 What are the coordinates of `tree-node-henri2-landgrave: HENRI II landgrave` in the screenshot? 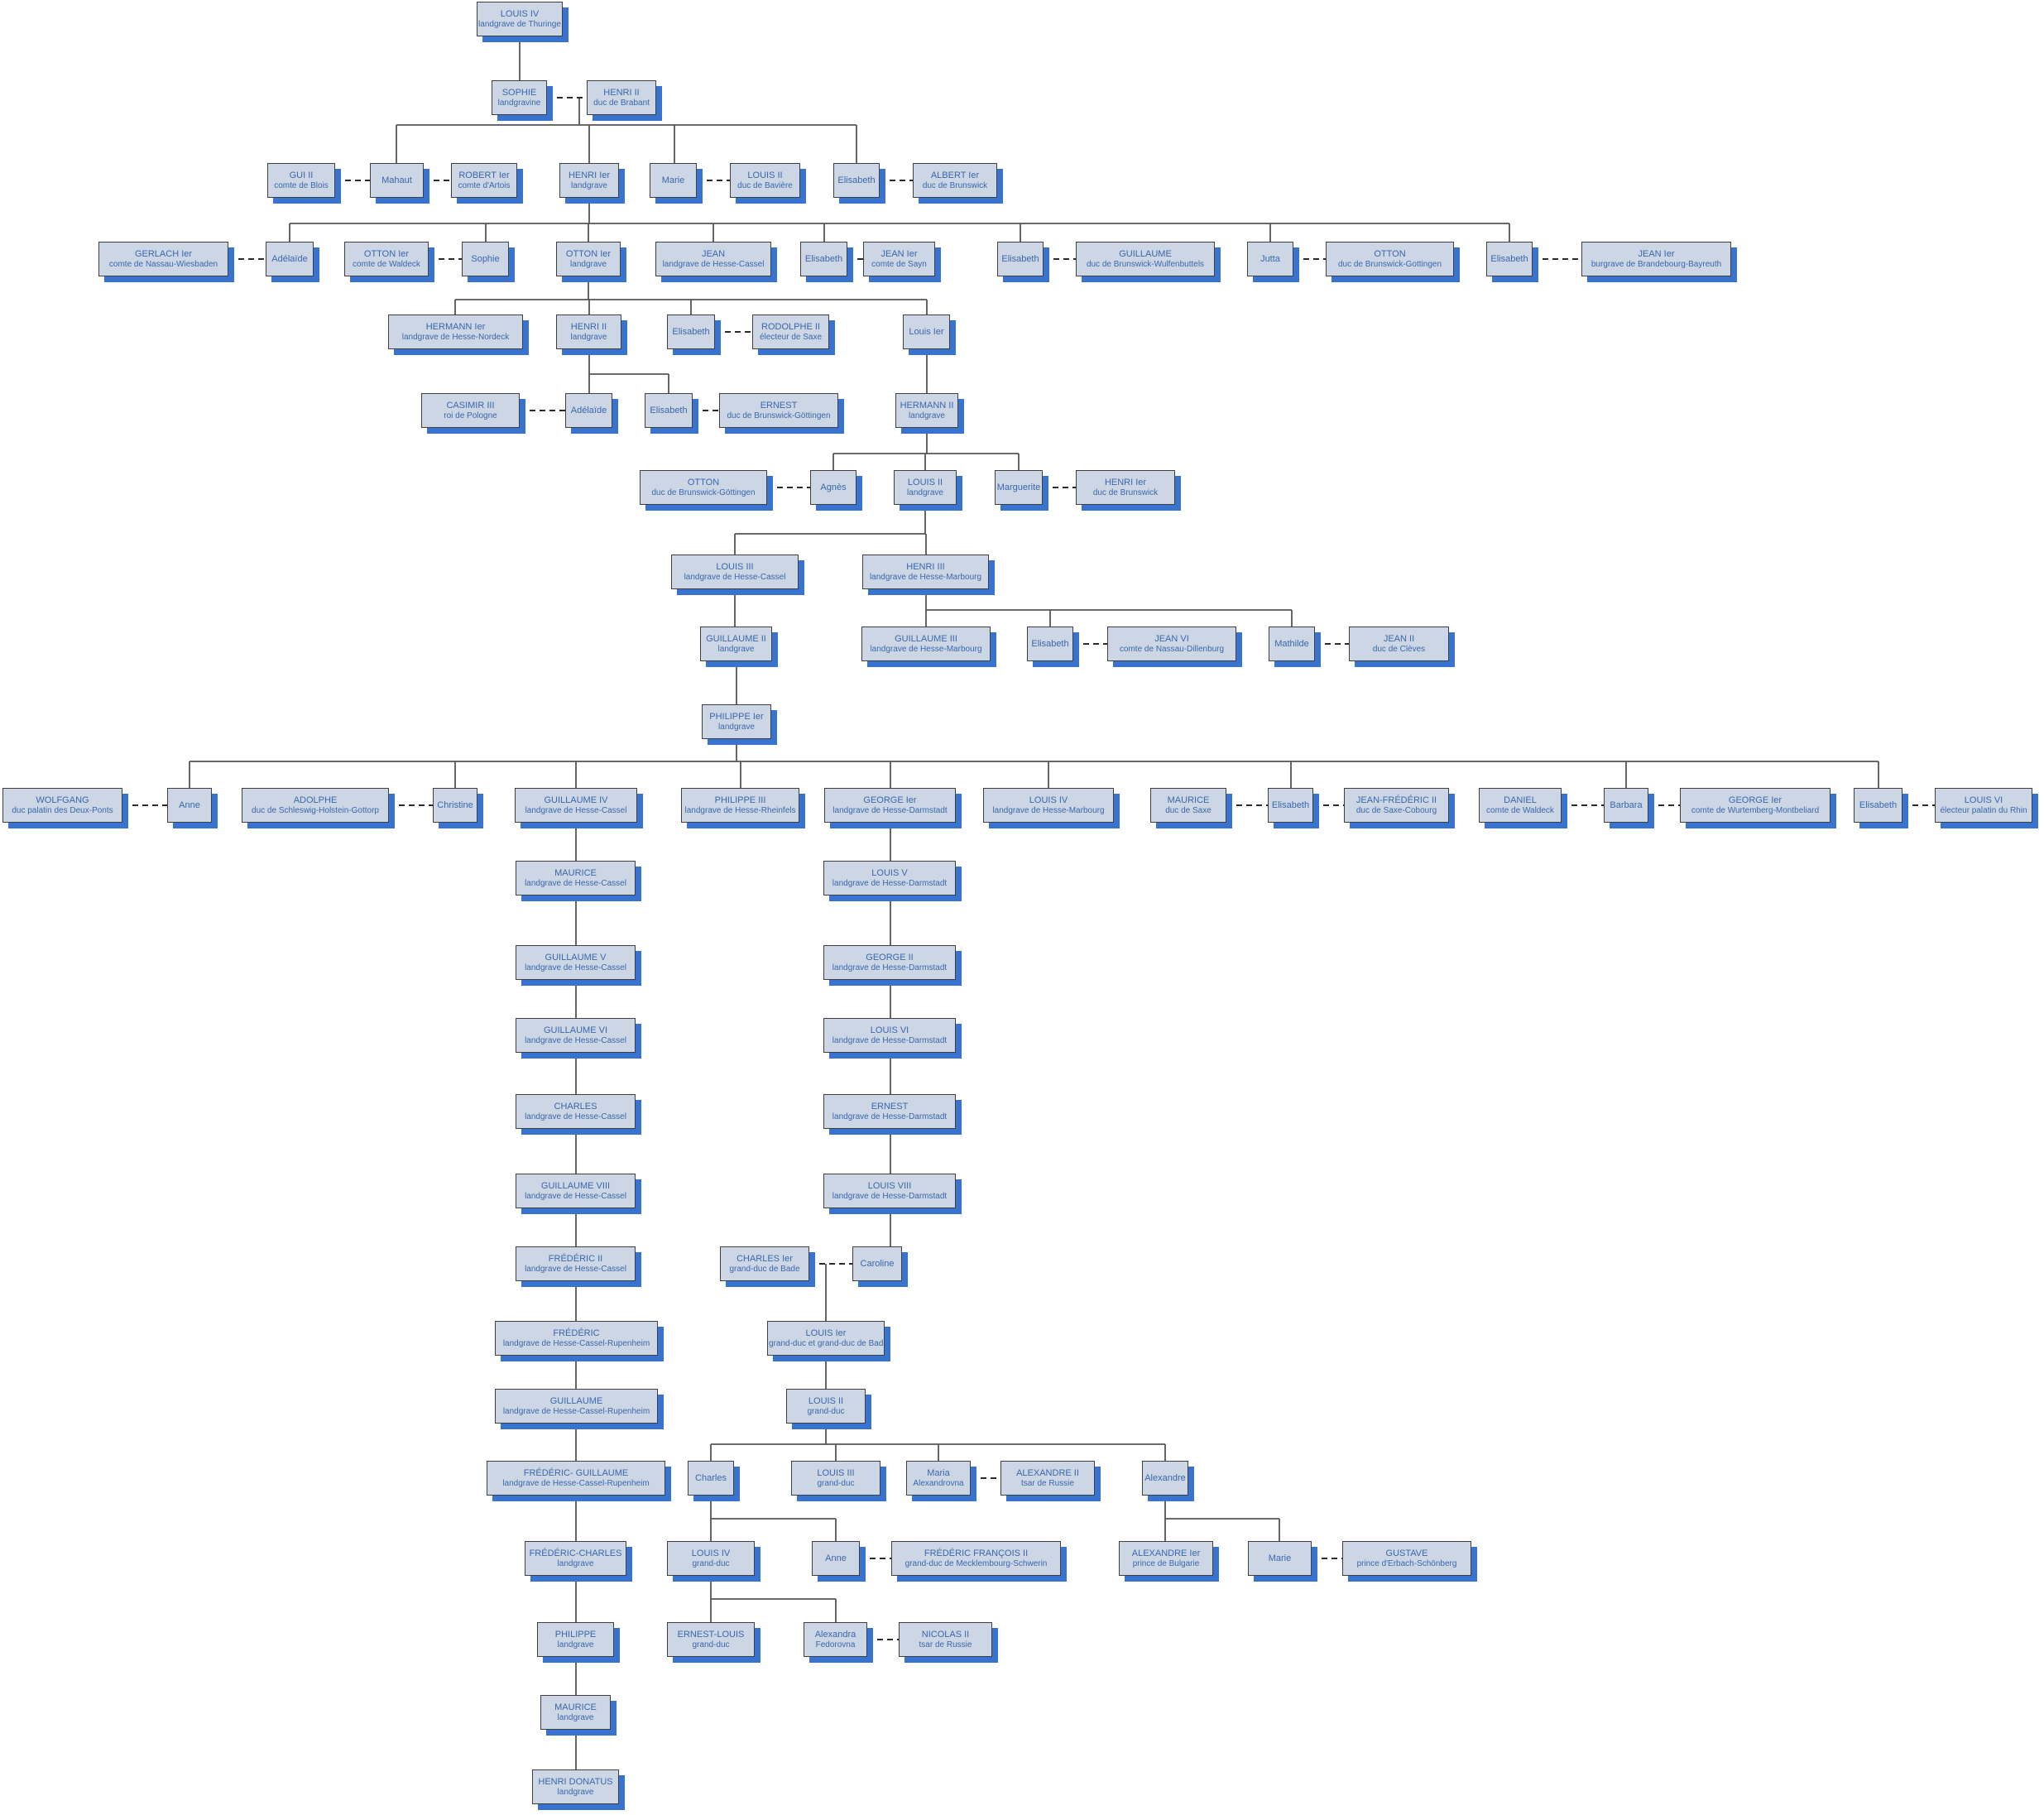 It's located at (588, 332).